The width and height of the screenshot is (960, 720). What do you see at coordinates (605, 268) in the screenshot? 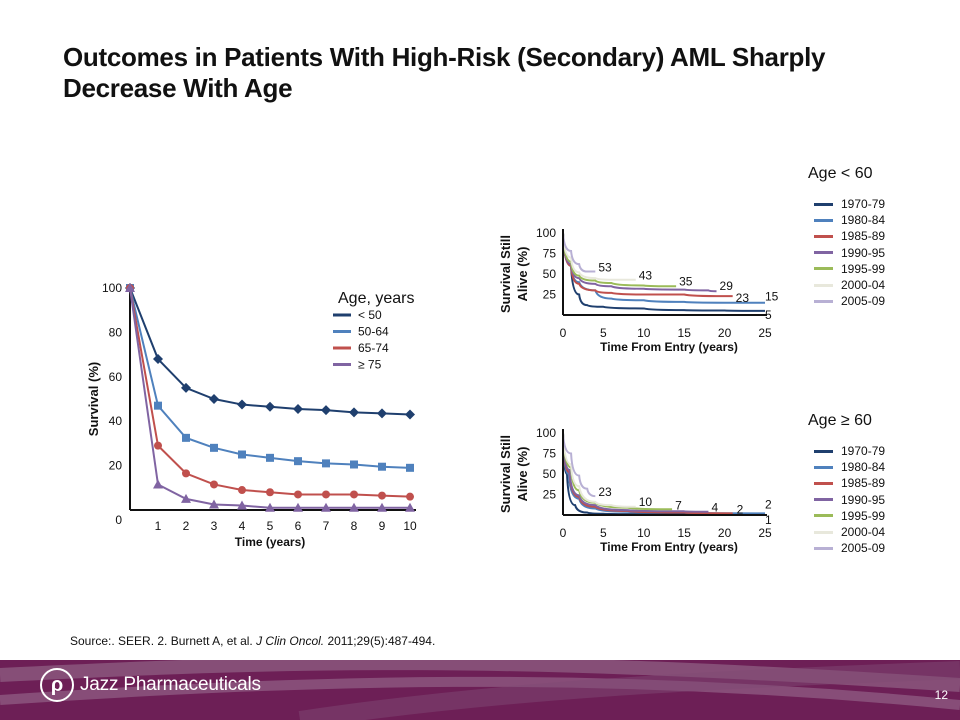
I see `end-value-label: 53` at bounding box center [605, 268].